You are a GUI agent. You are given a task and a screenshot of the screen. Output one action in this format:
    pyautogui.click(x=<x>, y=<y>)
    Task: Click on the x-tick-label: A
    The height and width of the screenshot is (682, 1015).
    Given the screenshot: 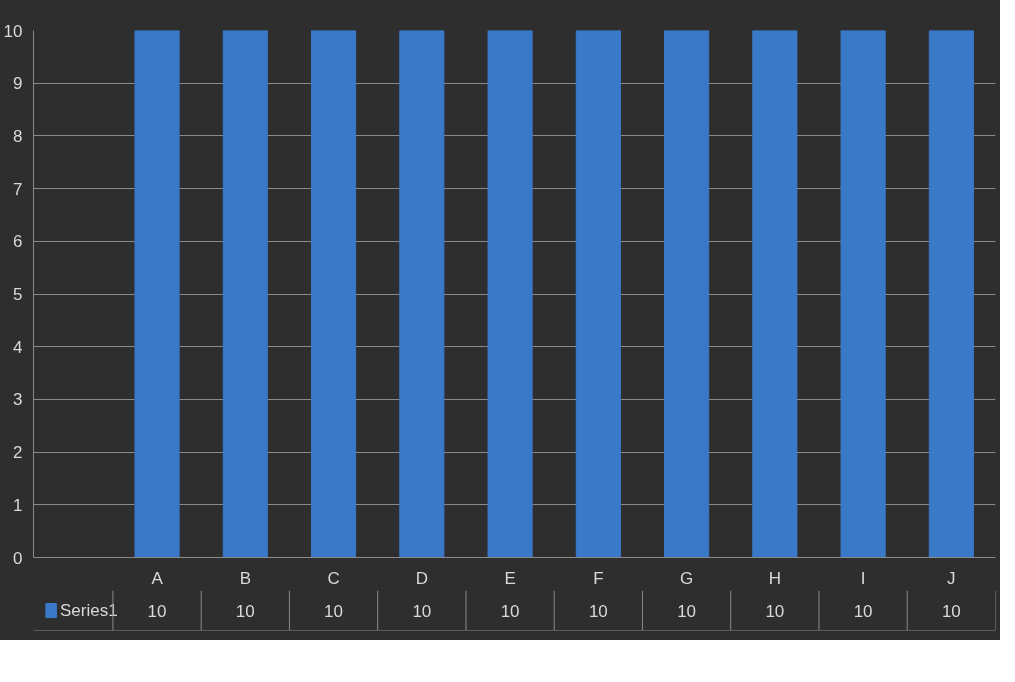 What is the action you would take?
    pyautogui.click(x=157, y=578)
    